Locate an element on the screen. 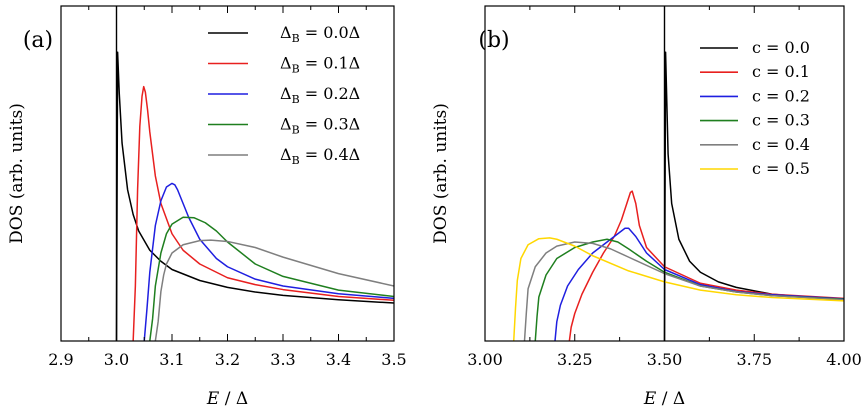  x-tick-label: 3.0 is located at coordinates (116, 359).